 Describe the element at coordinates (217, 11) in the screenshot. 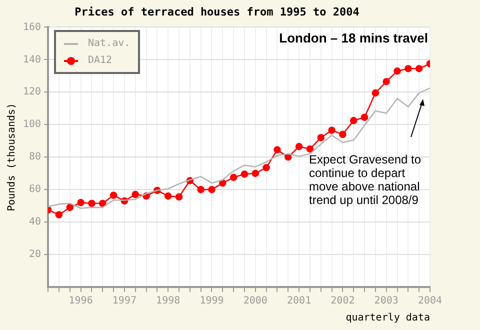

I see `chart-title: Prices of terraced houses from 1995 to 2004` at that location.